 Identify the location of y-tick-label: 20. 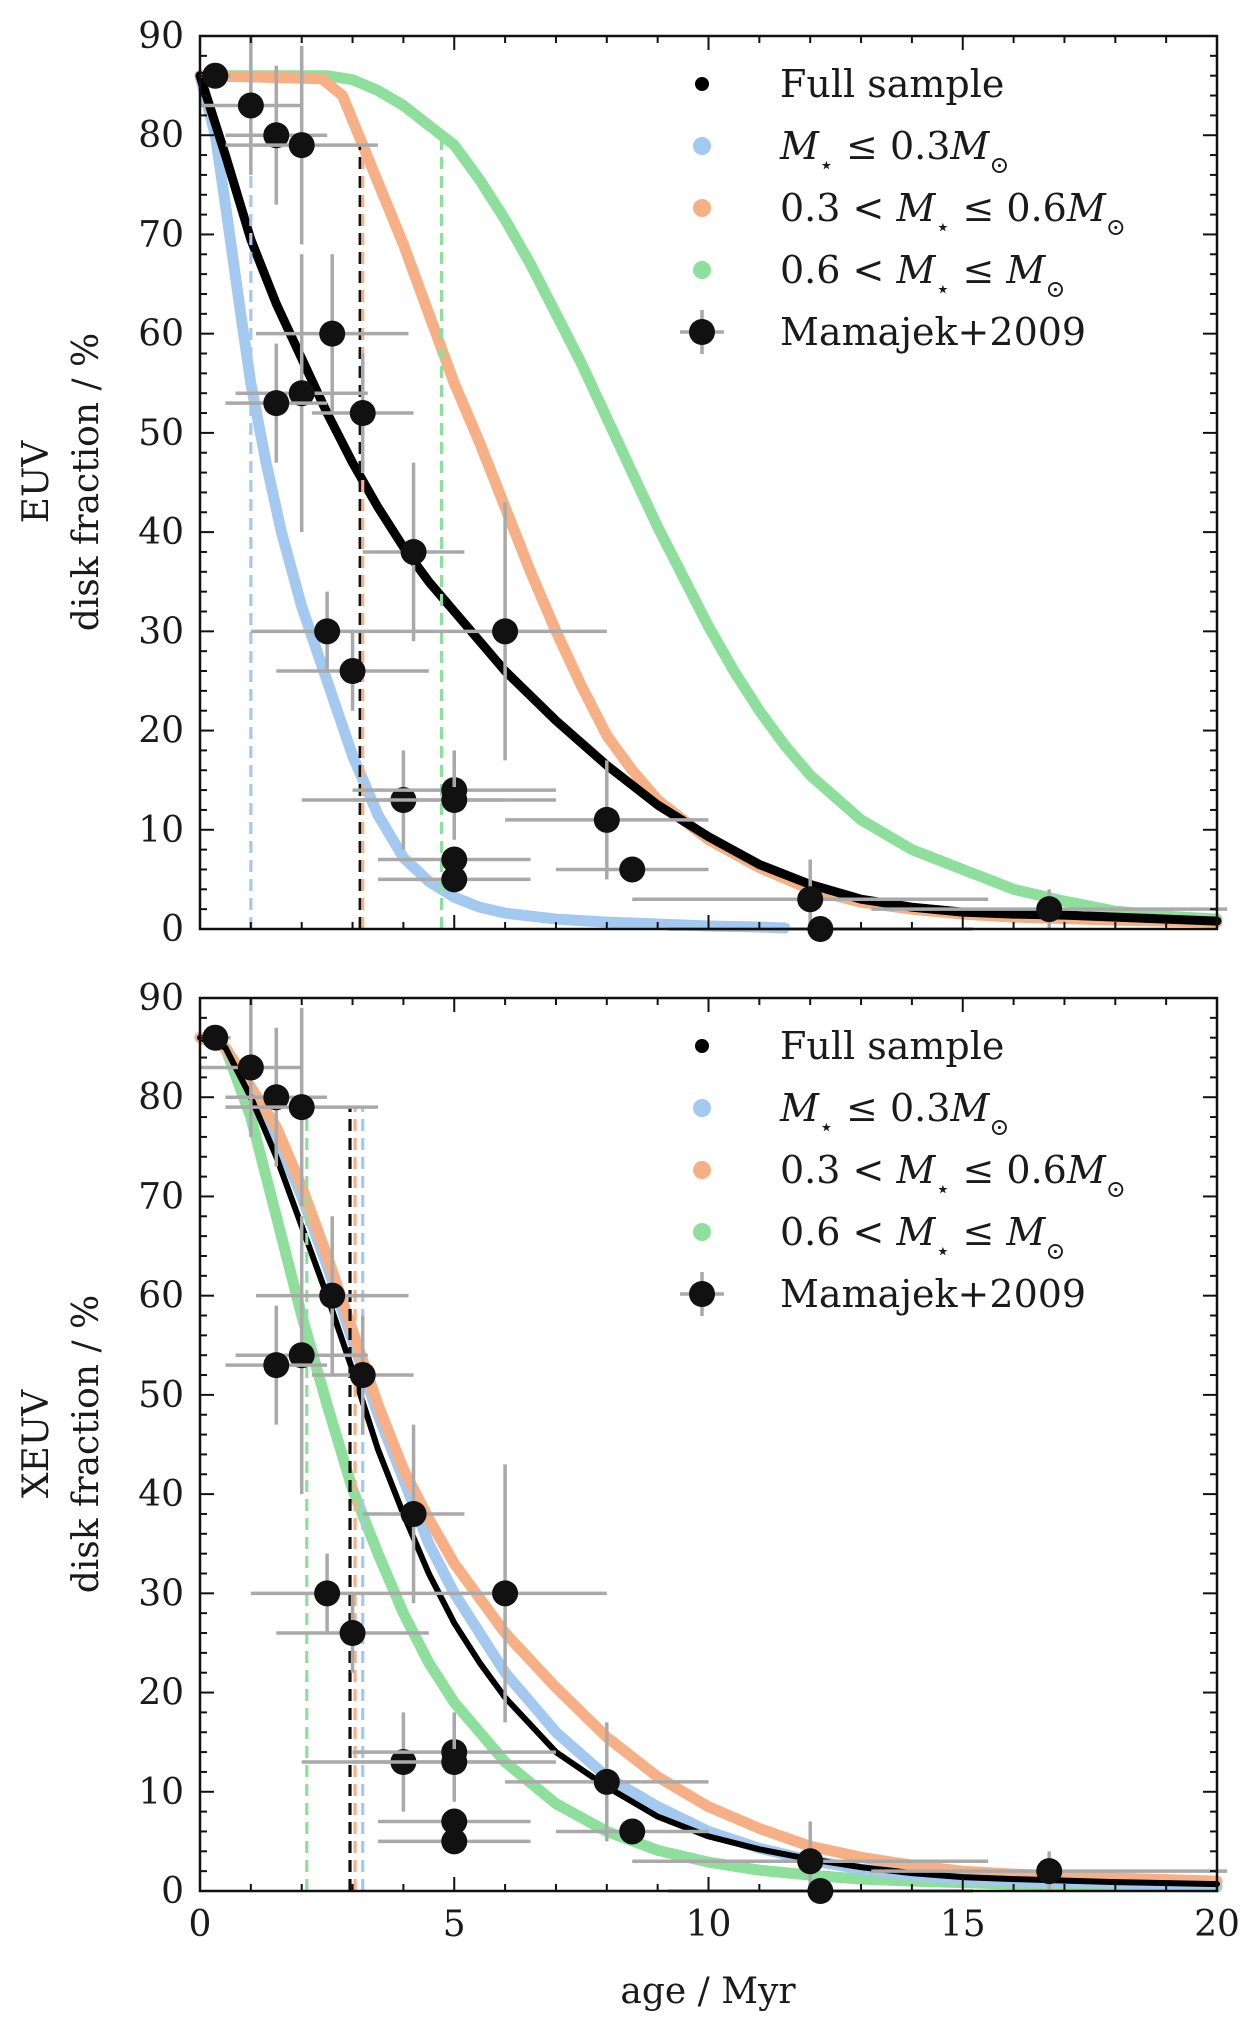
(161, 1693).